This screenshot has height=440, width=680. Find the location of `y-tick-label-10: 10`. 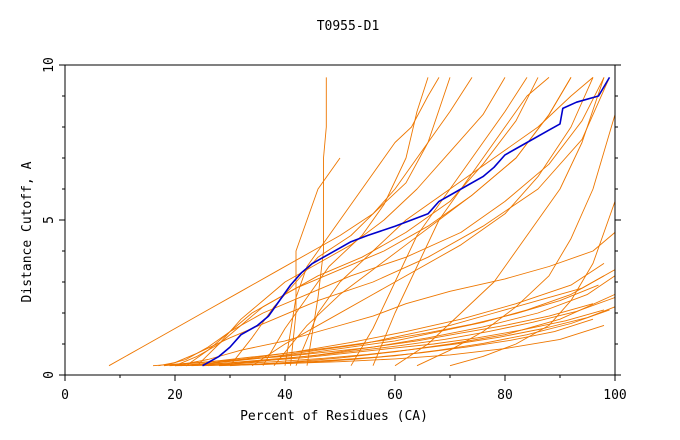

y-tick-label-10: 10 is located at coordinates (49, 65).